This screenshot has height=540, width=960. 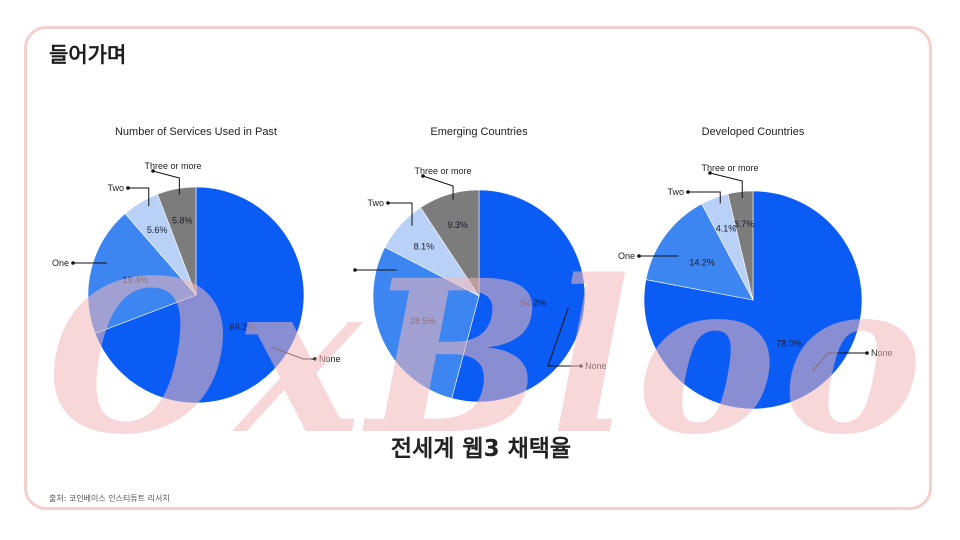 What do you see at coordinates (423, 321) in the screenshot?
I see `slice-value-label: 28.5%` at bounding box center [423, 321].